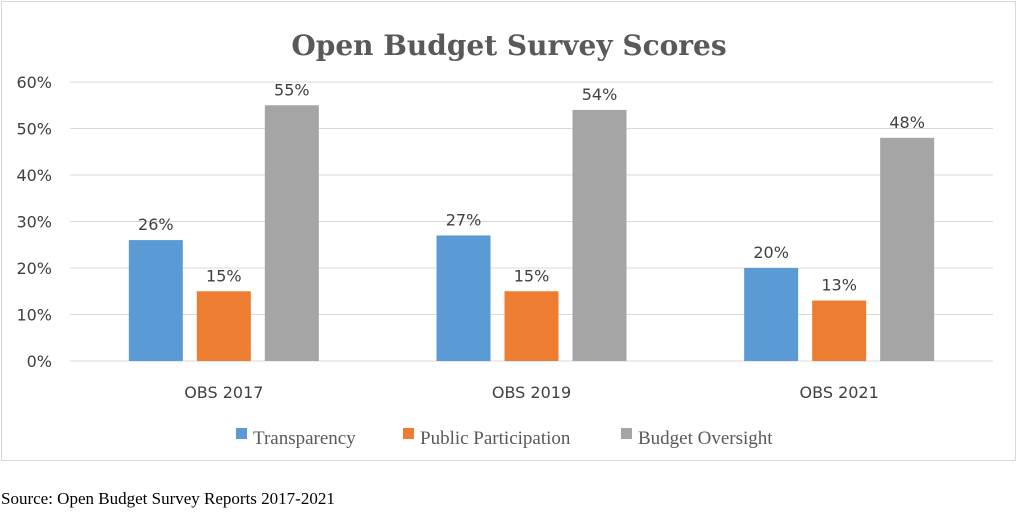  What do you see at coordinates (839, 392) in the screenshot?
I see `category-label: OBS 2021` at bounding box center [839, 392].